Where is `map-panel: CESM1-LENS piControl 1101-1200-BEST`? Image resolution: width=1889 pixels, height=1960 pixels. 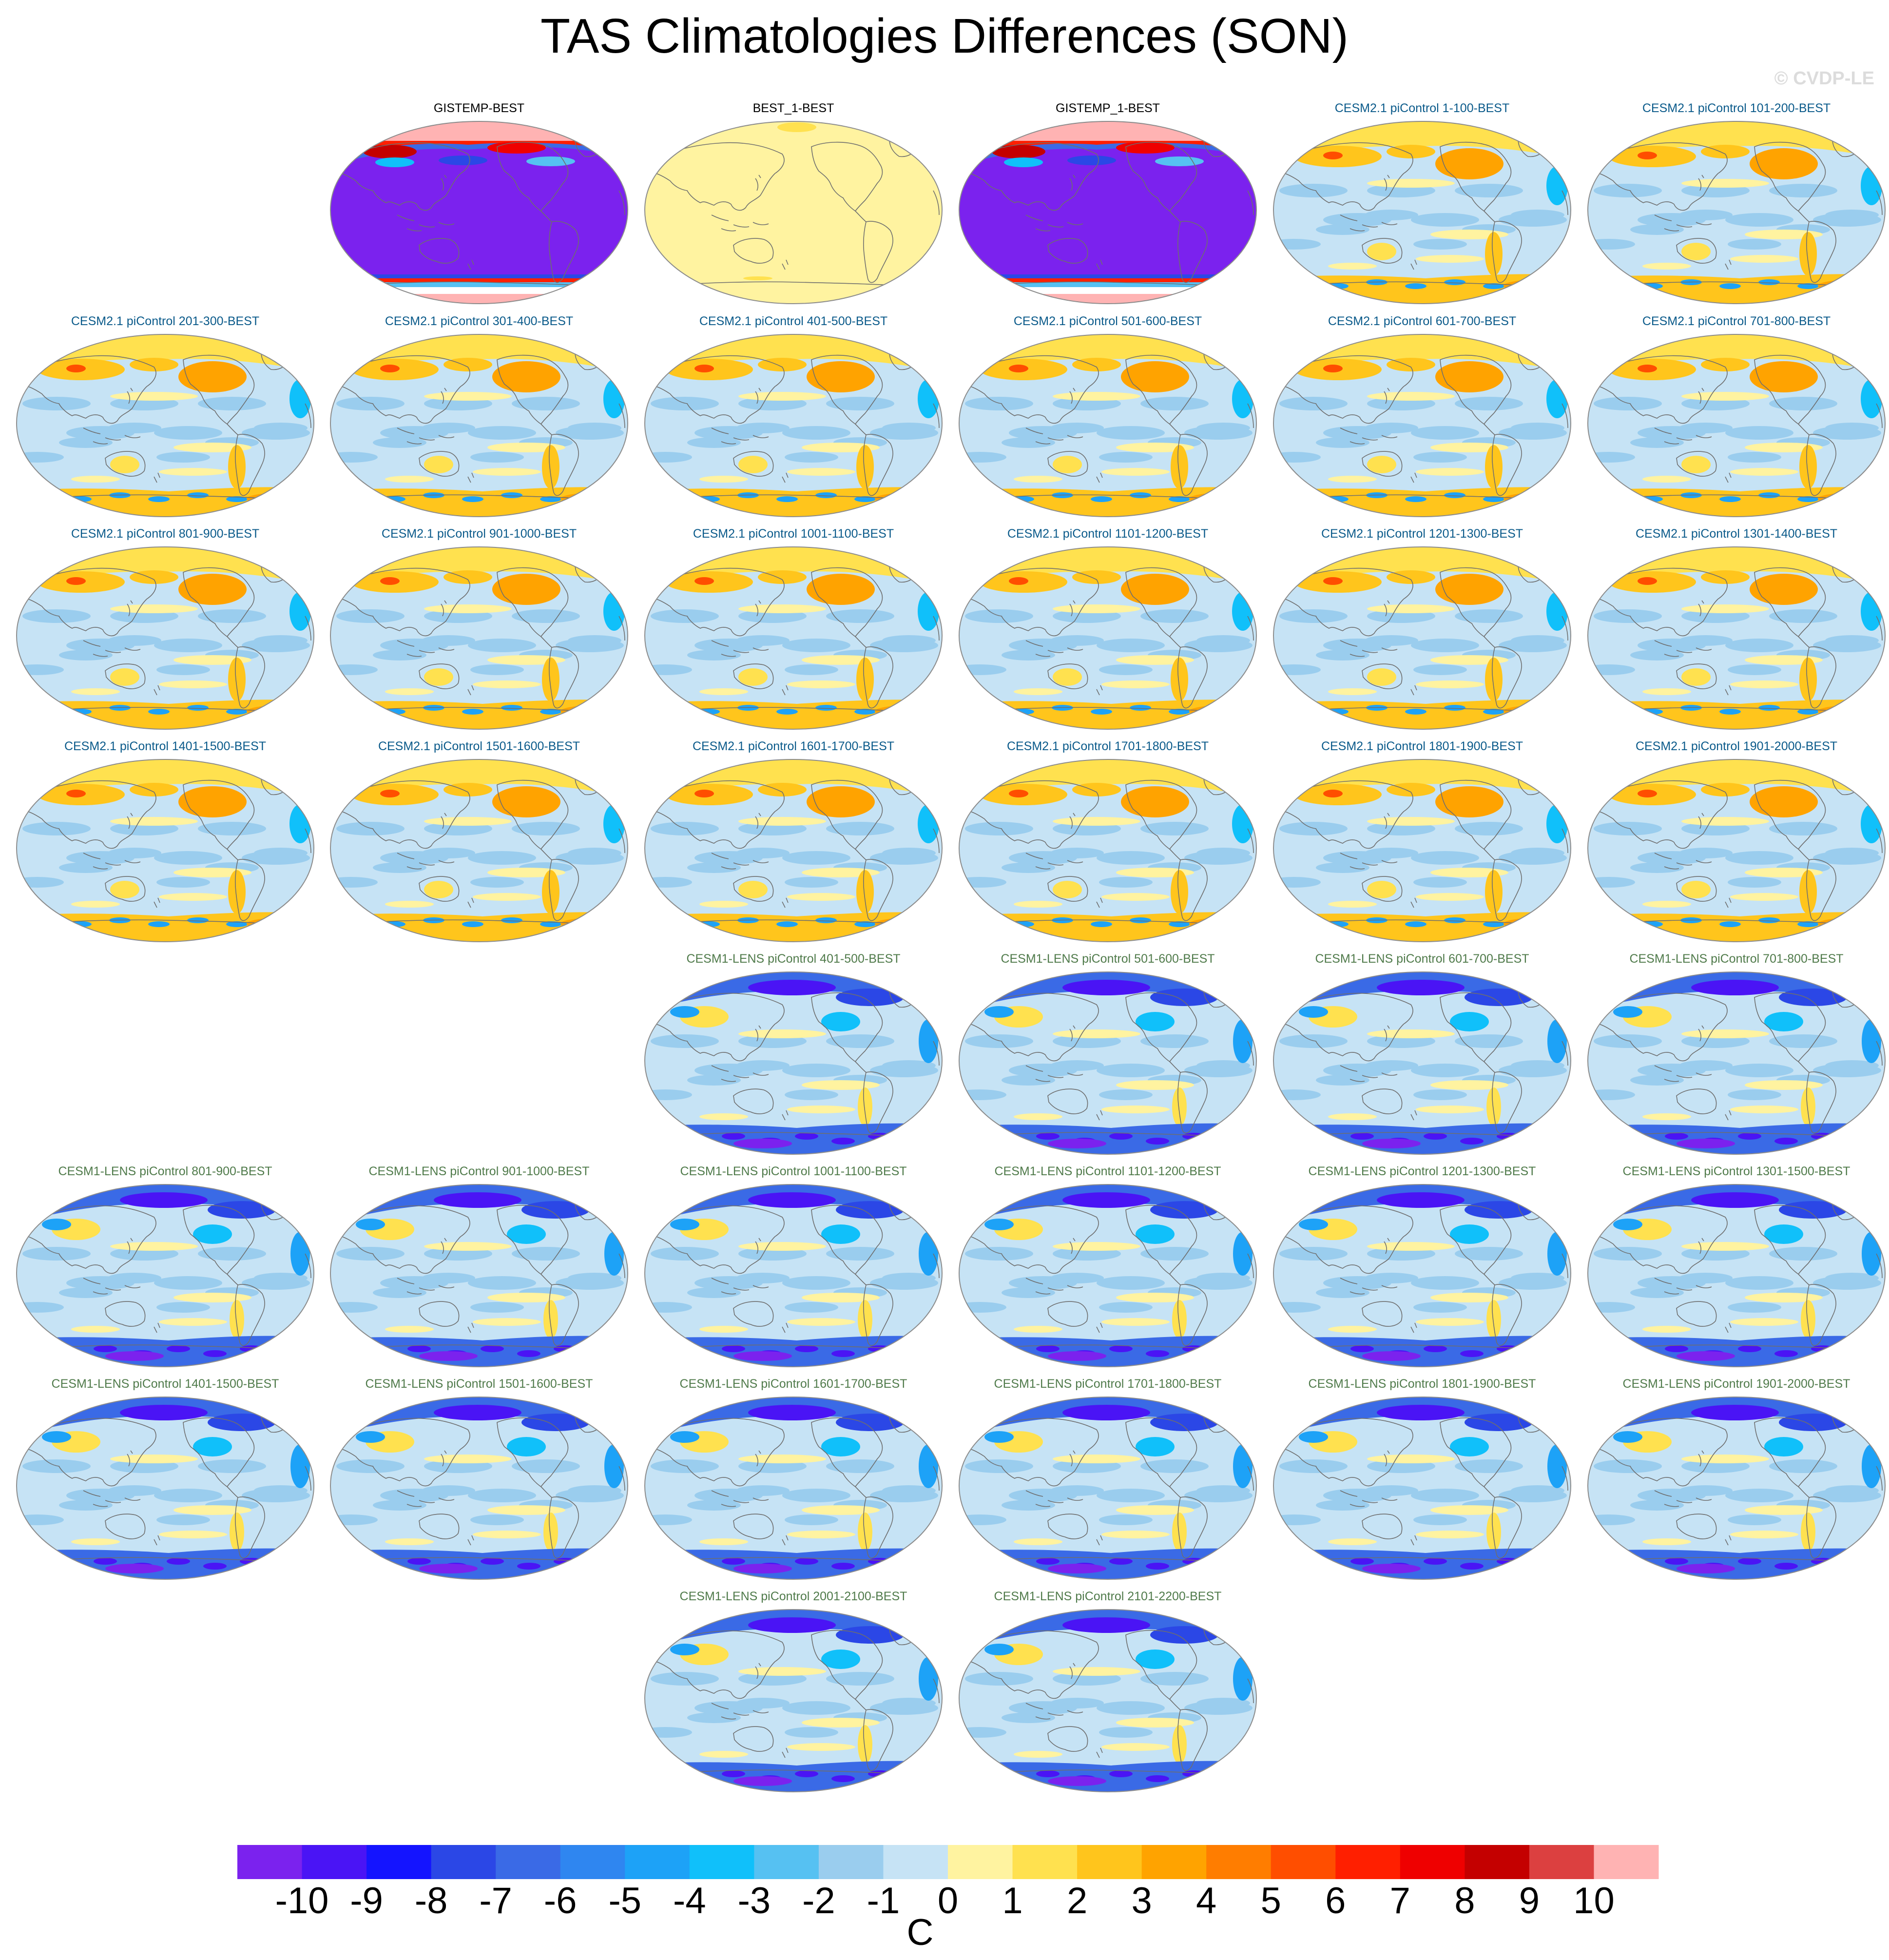 map-panel: CESM1-LENS piControl 1101-1200-BEST is located at coordinates (1107, 1270).